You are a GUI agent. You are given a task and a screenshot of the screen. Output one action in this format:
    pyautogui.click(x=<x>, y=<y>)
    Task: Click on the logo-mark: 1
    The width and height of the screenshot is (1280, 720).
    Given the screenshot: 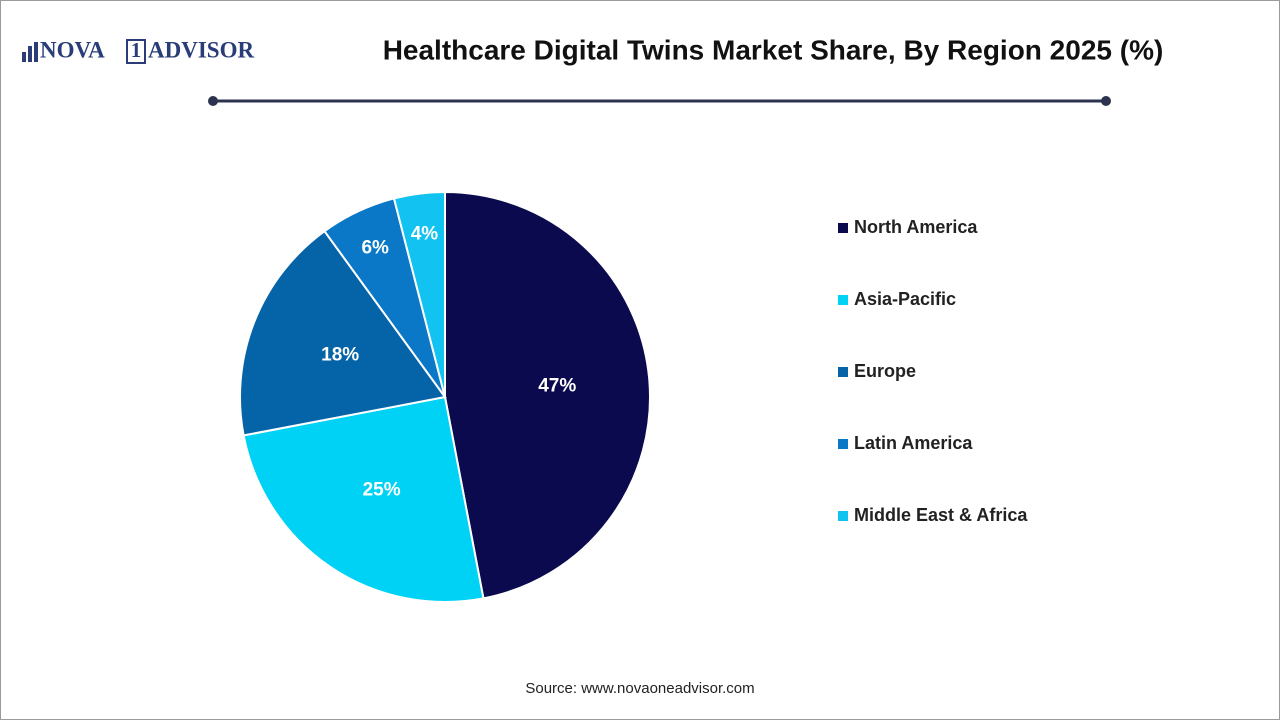 What is the action you would take?
    pyautogui.click(x=136, y=50)
    